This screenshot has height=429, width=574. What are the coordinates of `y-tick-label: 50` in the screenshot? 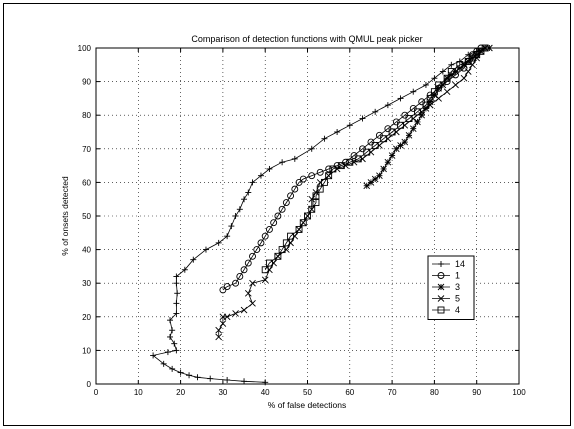 It's located at (86, 216).